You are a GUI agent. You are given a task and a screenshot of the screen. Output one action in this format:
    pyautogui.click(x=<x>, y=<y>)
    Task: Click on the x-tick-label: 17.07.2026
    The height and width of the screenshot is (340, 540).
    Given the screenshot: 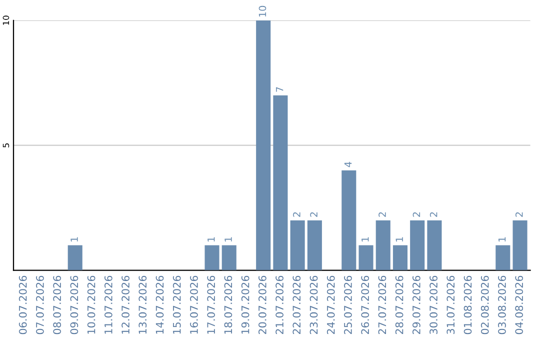 What is the action you would take?
    pyautogui.click(x=211, y=305)
    